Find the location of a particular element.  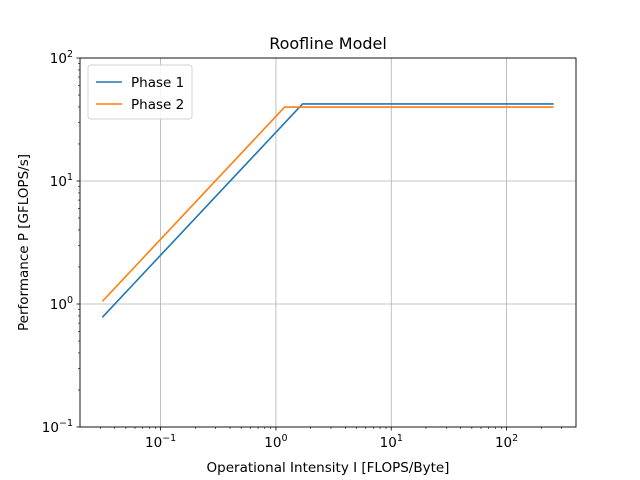

y-tick-label: 10⁻¹ is located at coordinates (57, 427).